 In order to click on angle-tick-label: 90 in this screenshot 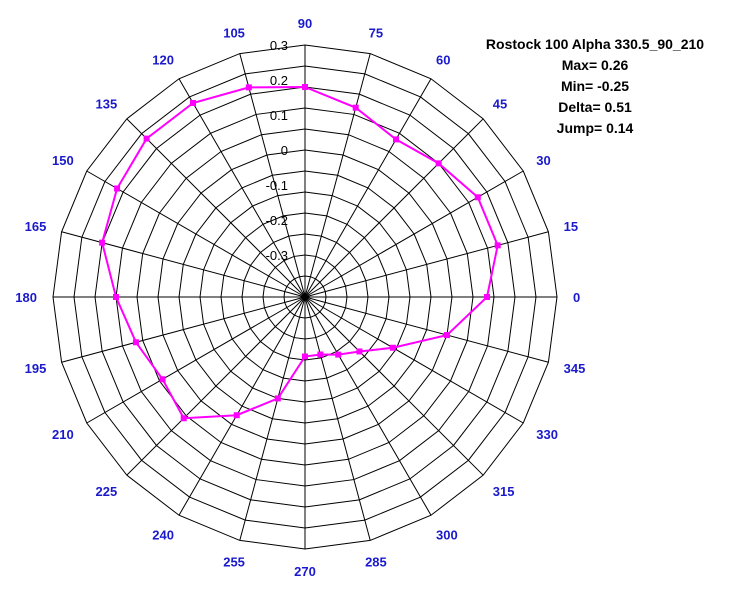, I will do `click(305, 23)`.